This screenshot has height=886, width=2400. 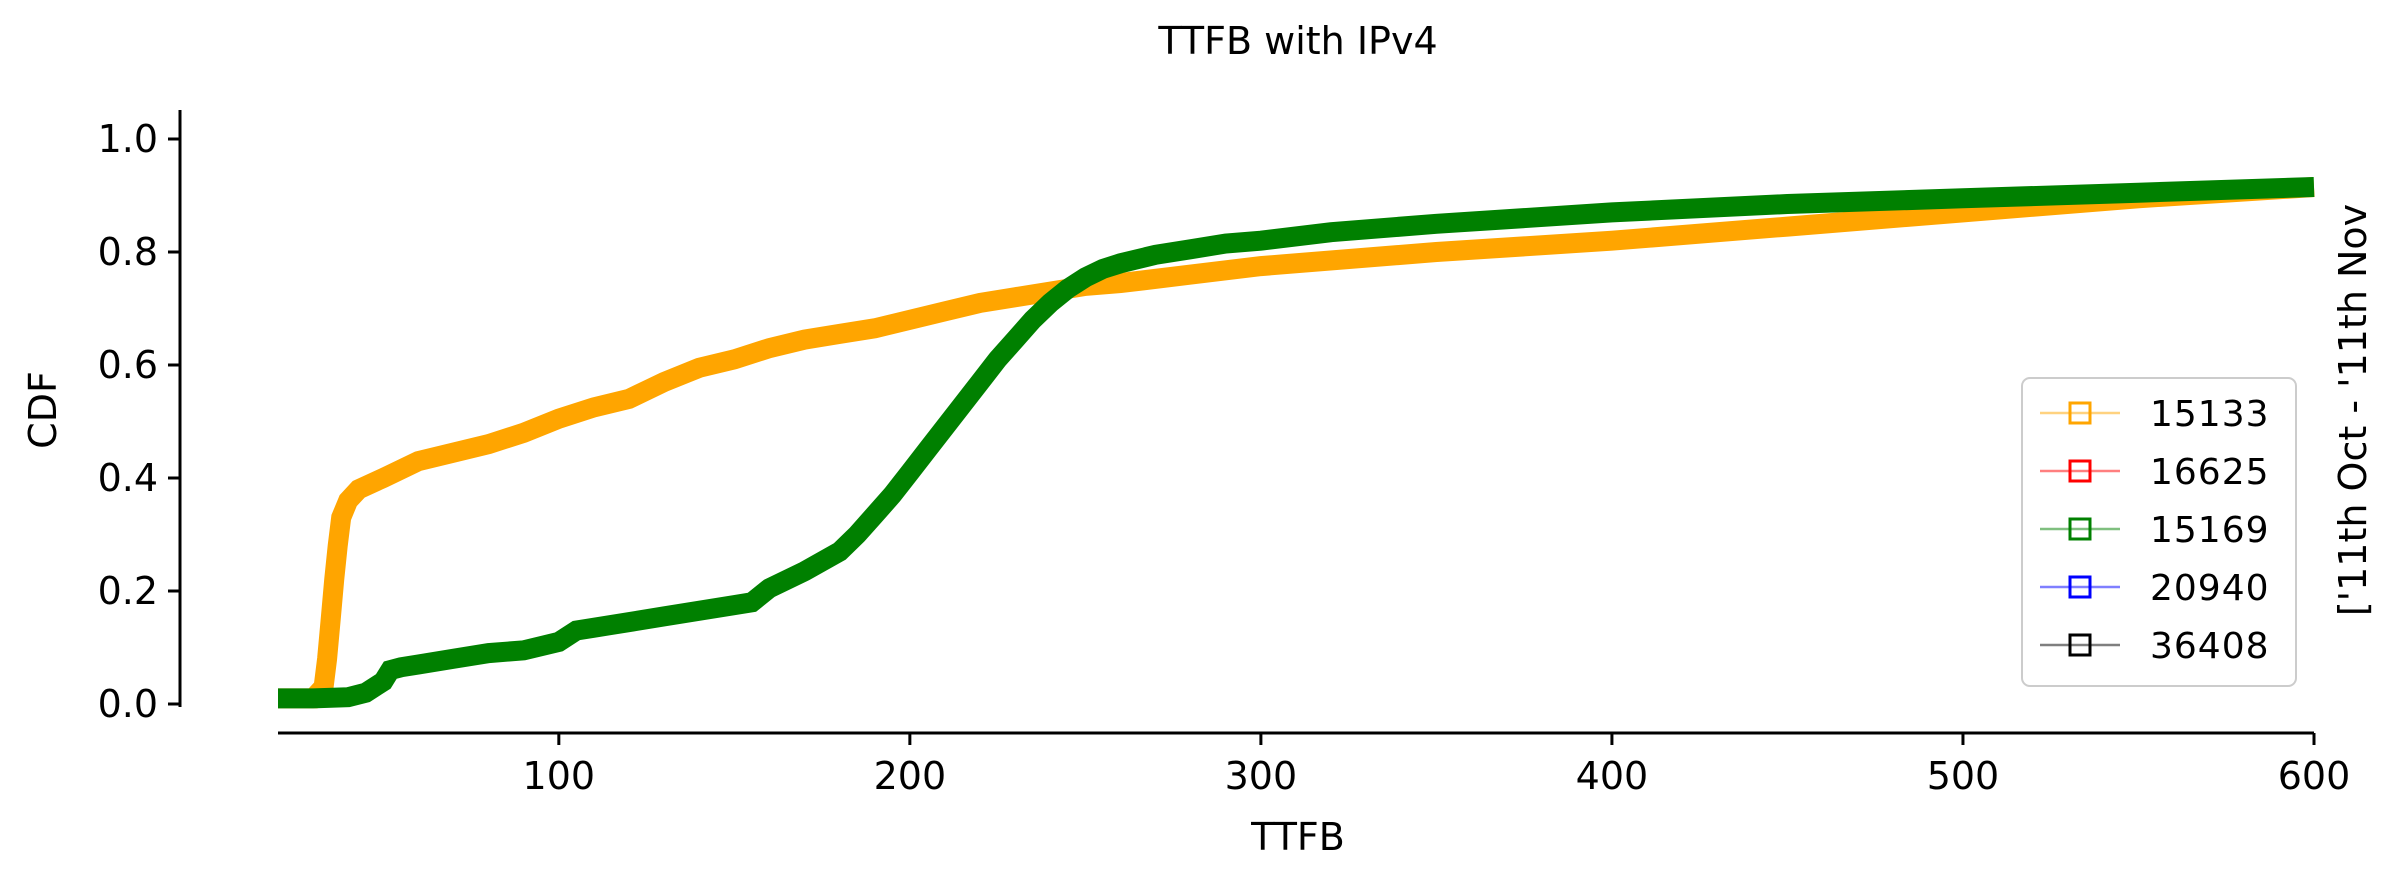 What do you see at coordinates (128, 139) in the screenshot?
I see `y-tick-label-5: 1.0` at bounding box center [128, 139].